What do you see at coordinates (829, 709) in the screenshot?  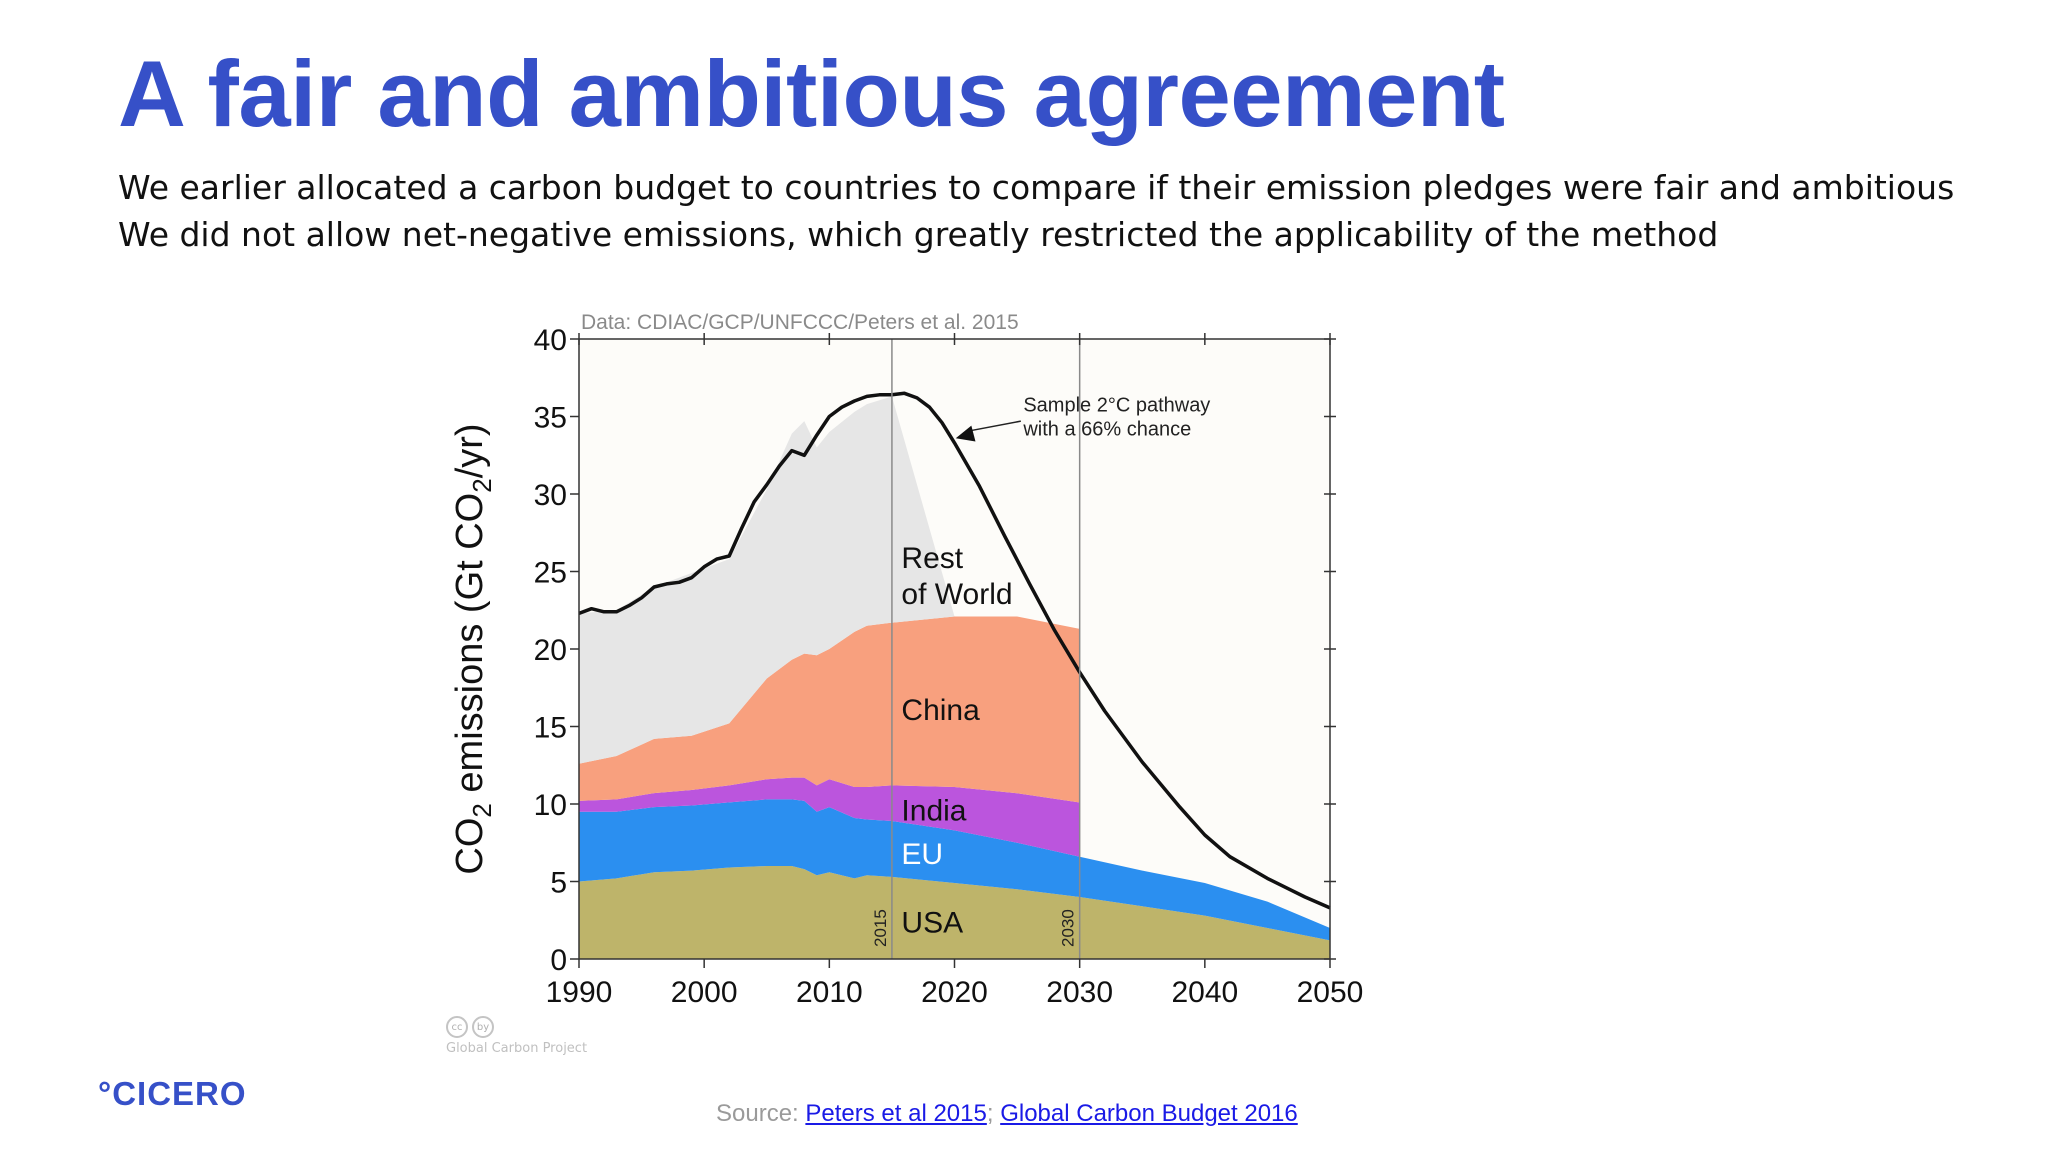 I see `area-china` at bounding box center [829, 709].